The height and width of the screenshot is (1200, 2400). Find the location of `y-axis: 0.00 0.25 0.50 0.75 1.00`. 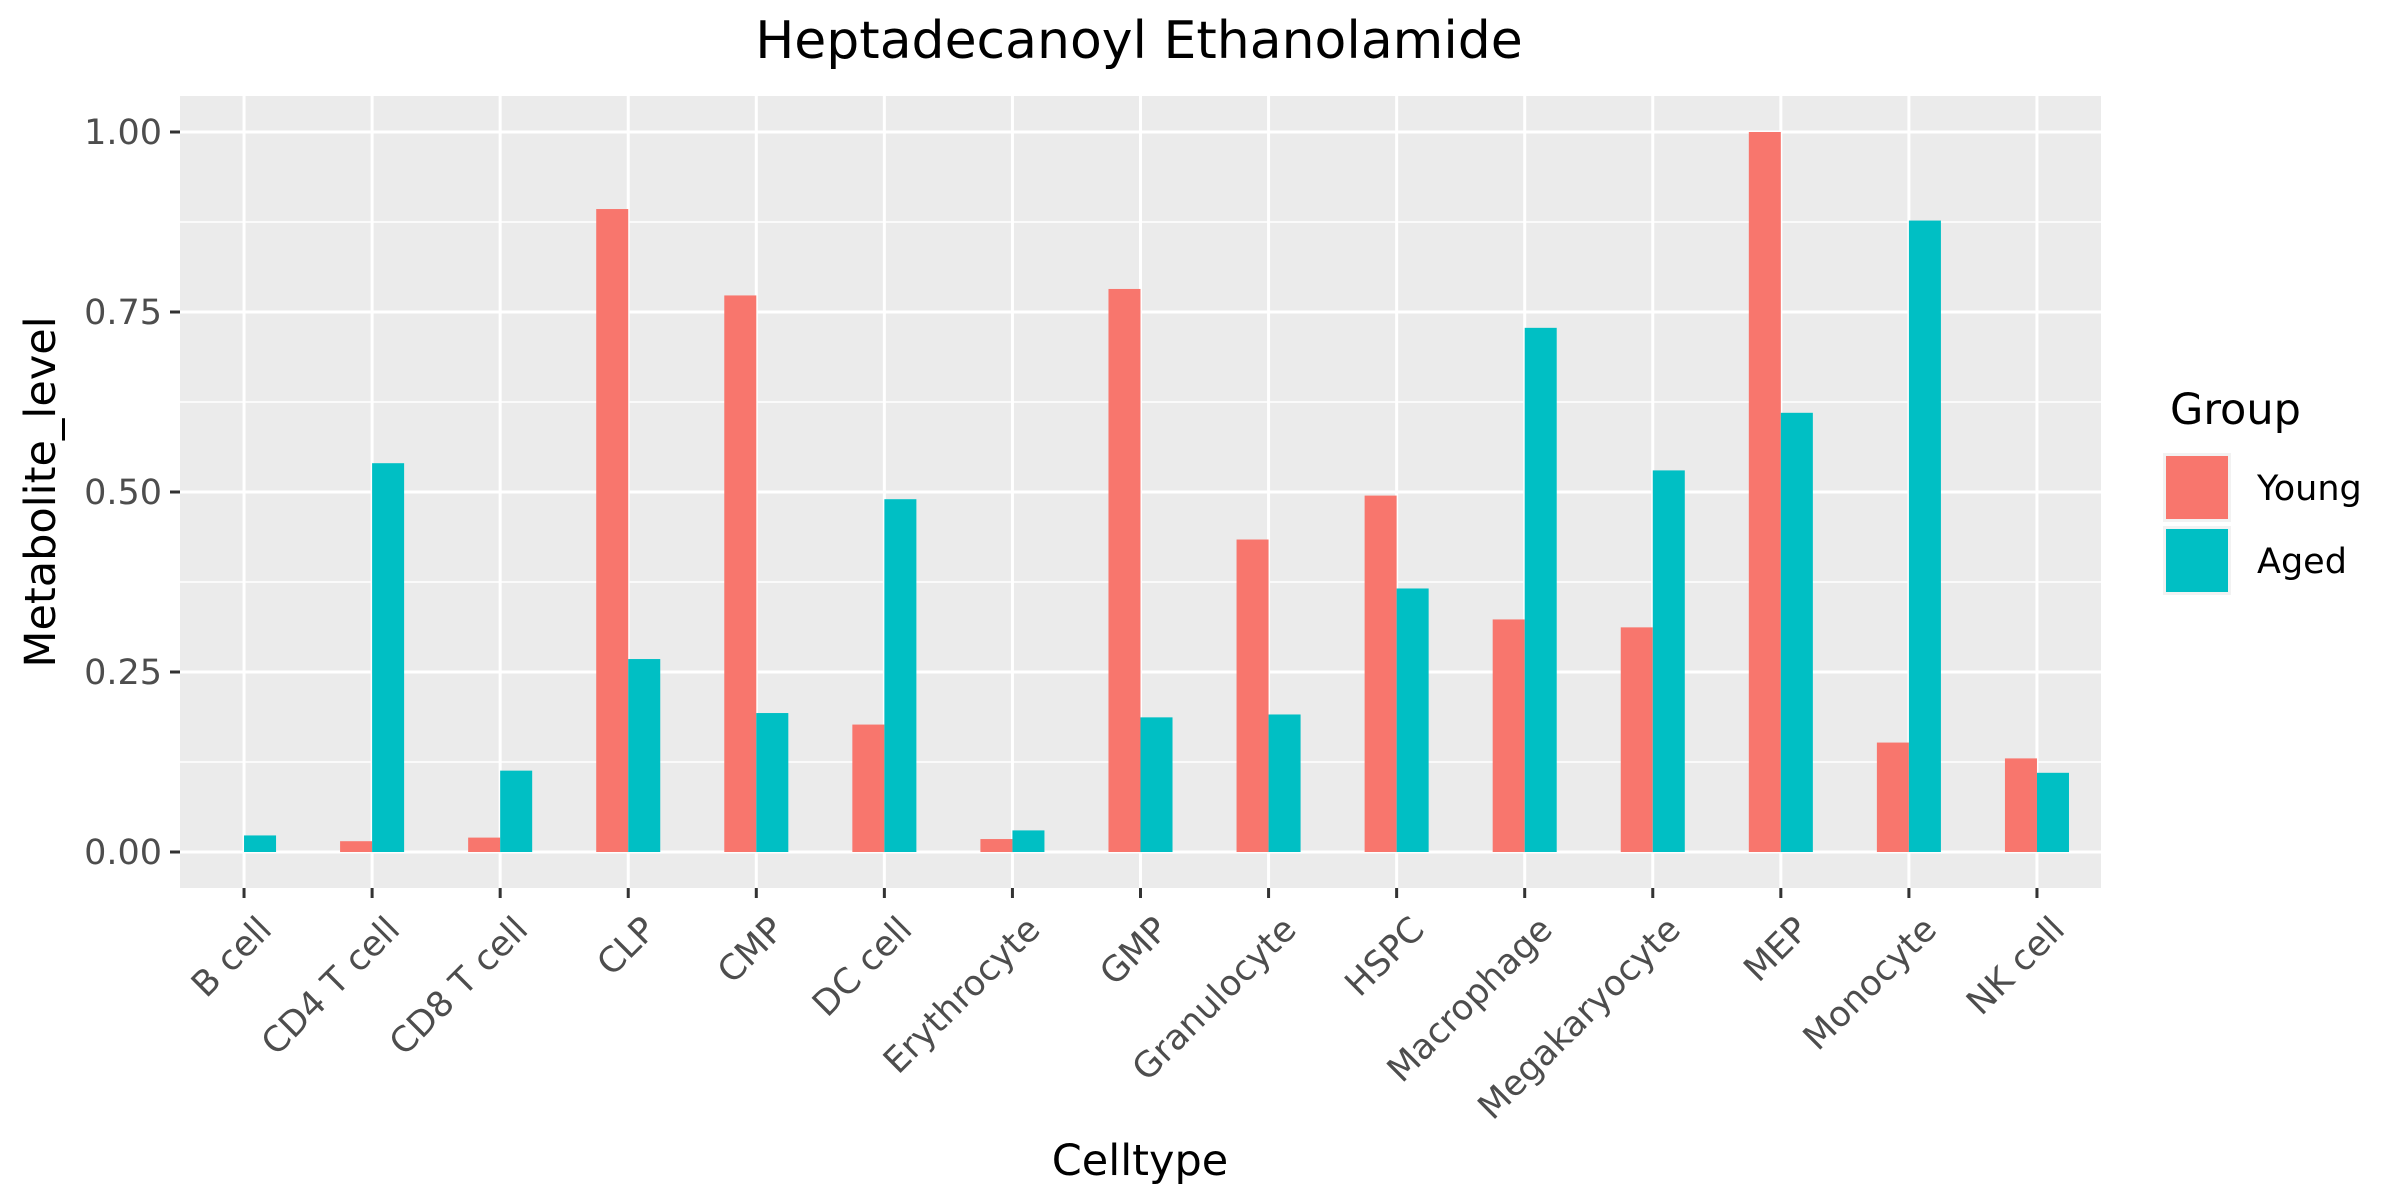

y-axis: 0.00 0.25 0.50 0.75 1.00 is located at coordinates (132, 493).